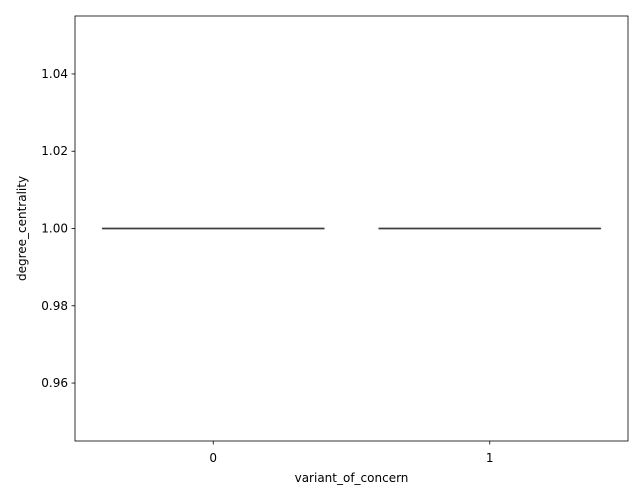 This screenshot has height=504, width=643. What do you see at coordinates (22, 228) in the screenshot?
I see `y-axis-label: degree_centrality` at bounding box center [22, 228].